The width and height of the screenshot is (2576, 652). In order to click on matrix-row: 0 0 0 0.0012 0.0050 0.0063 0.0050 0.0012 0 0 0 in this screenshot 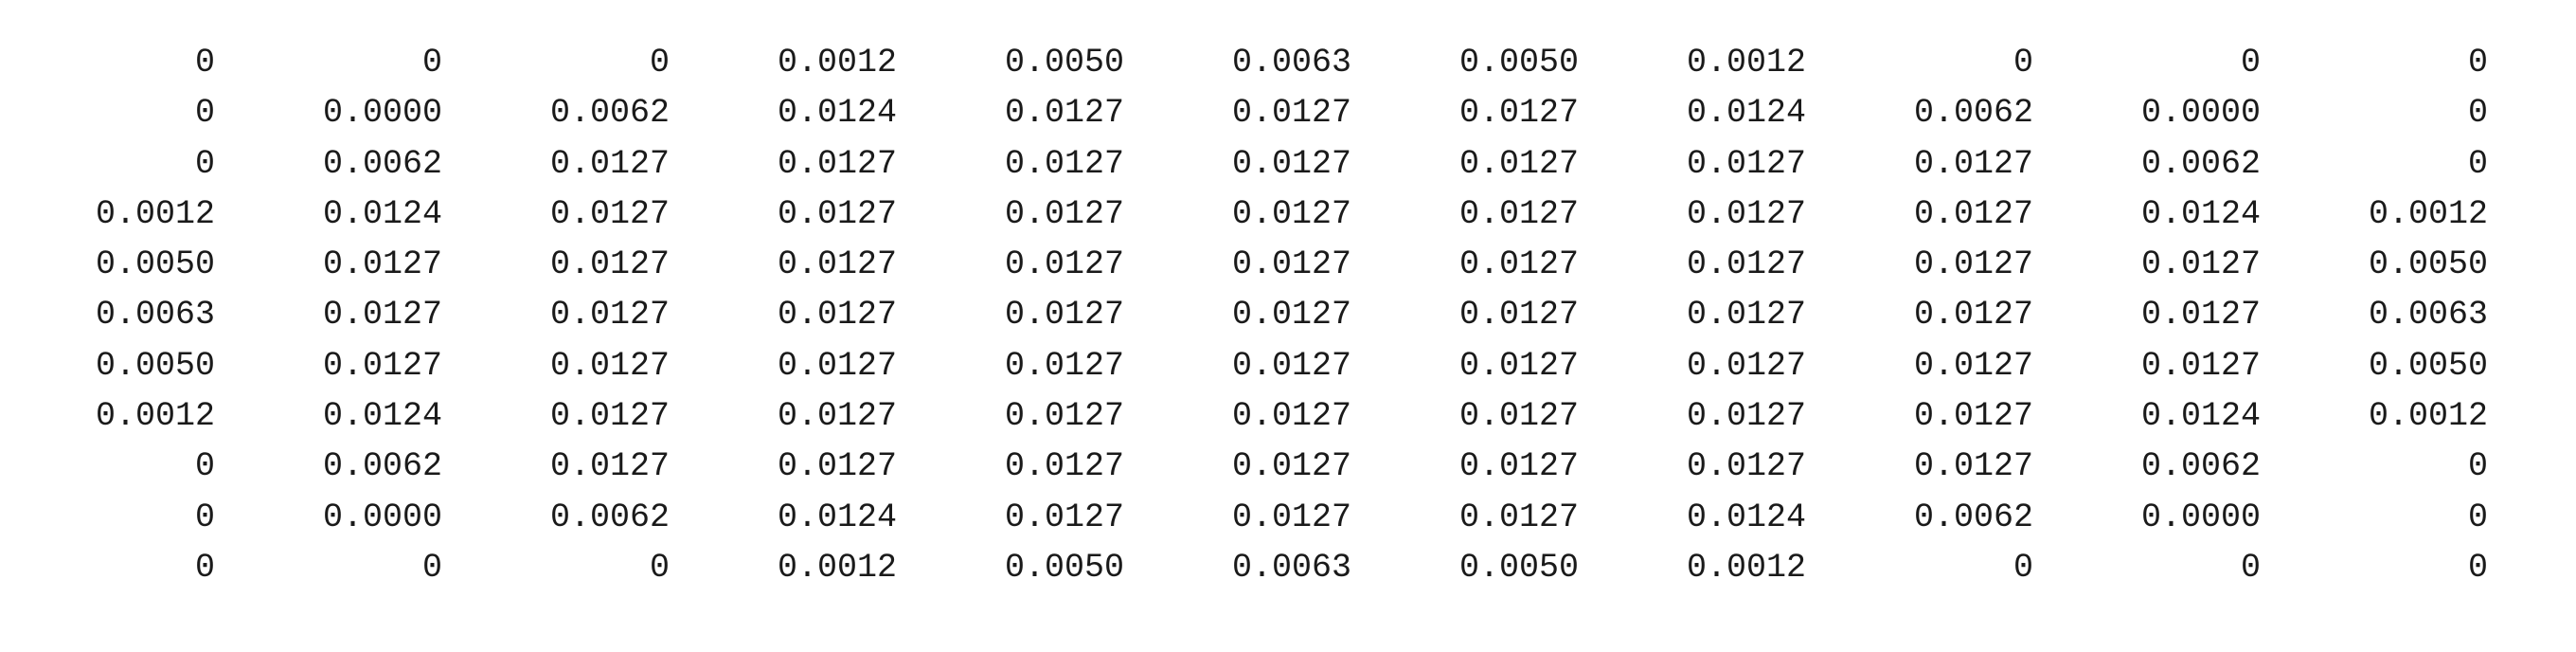, I will do `click(1288, 63)`.